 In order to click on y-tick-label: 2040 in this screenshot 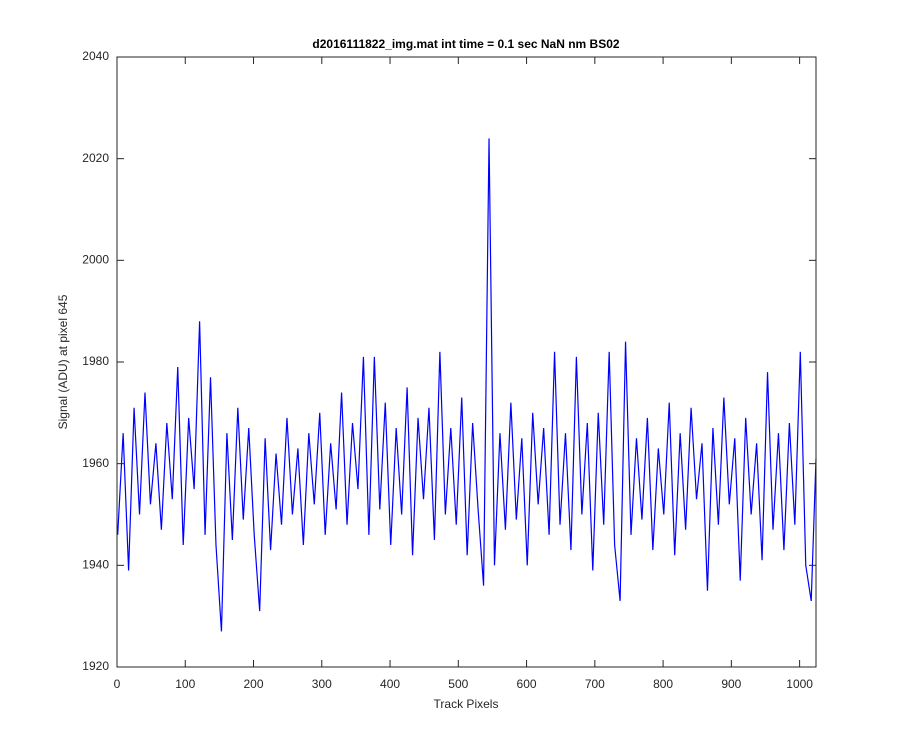, I will do `click(95, 56)`.